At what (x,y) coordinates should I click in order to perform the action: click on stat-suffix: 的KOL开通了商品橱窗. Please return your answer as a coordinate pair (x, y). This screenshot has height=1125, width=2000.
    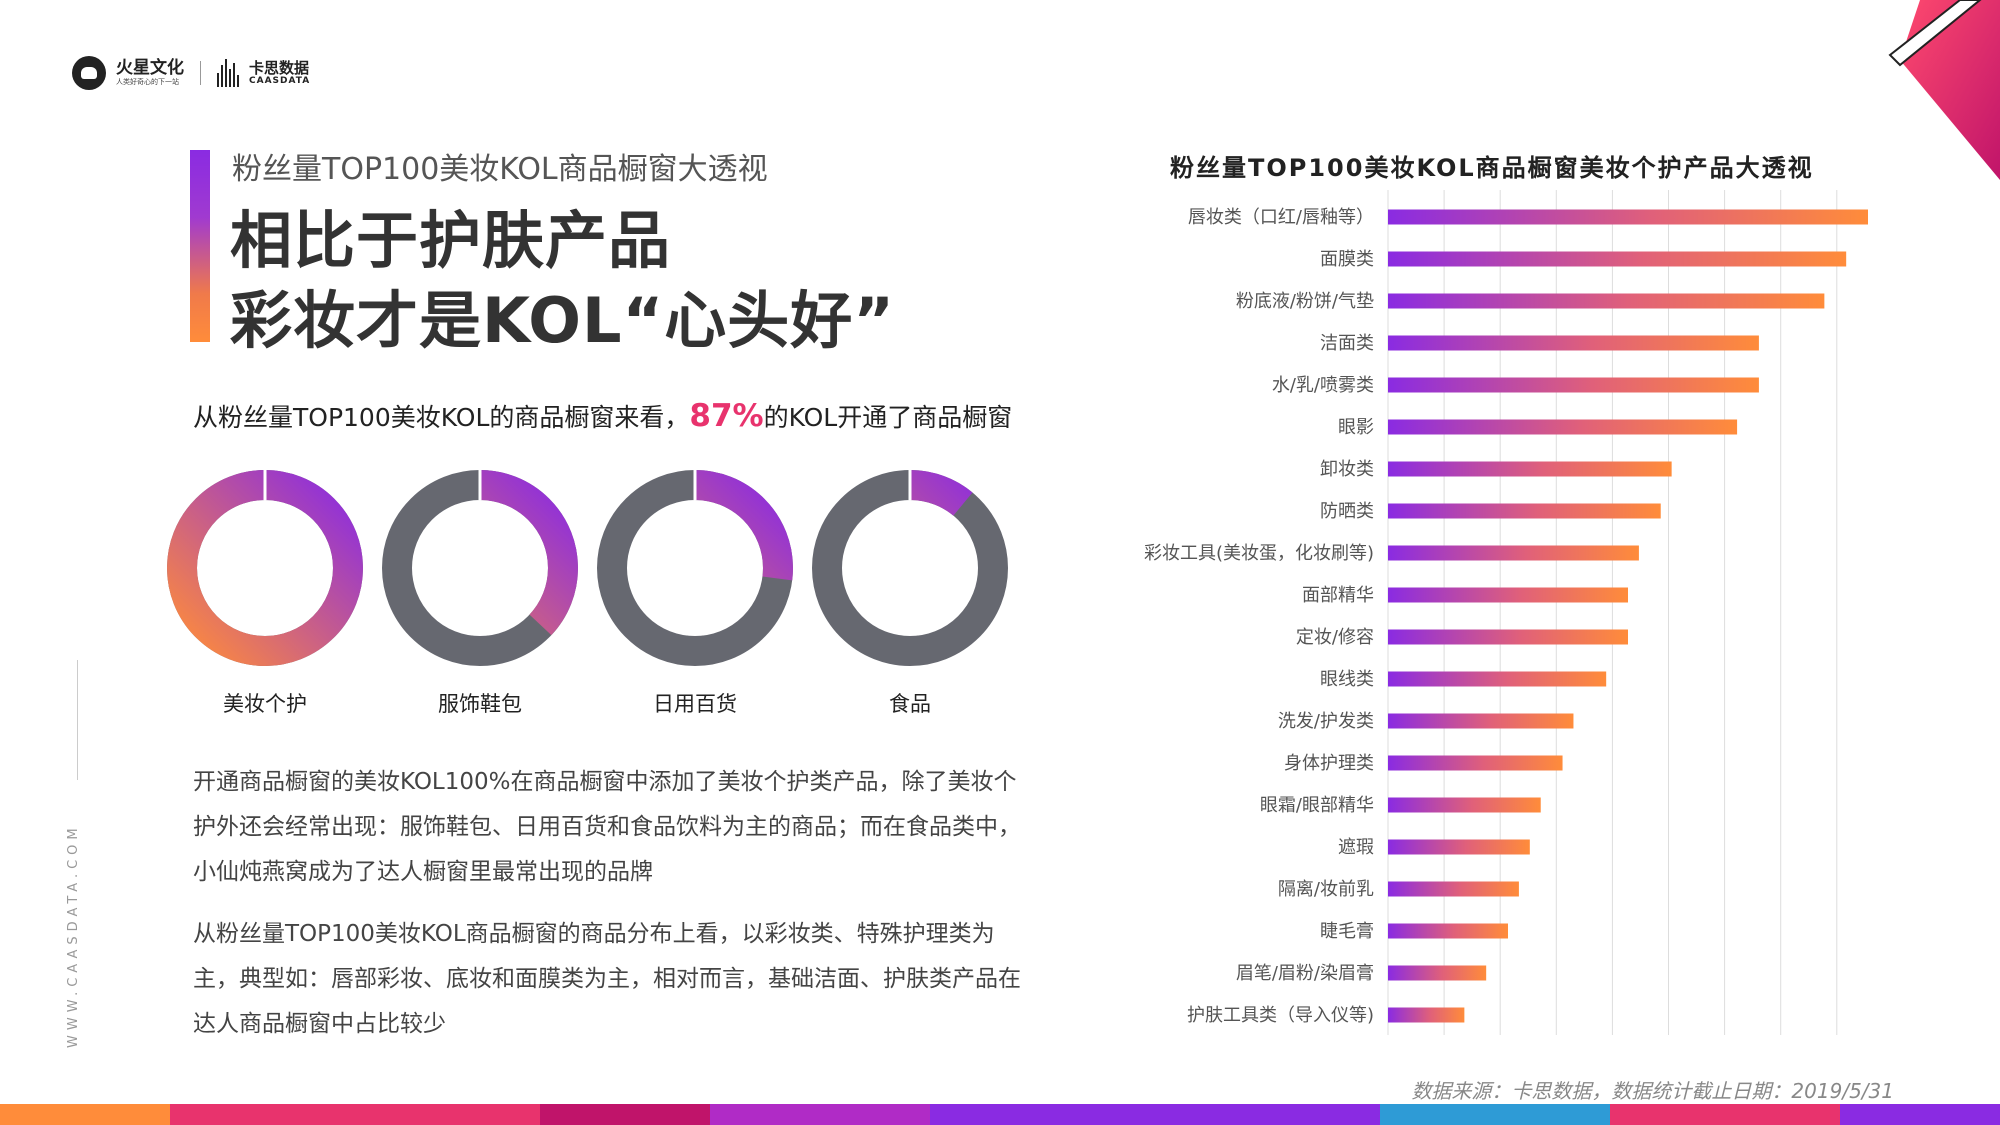
    Looking at the image, I should click on (888, 417).